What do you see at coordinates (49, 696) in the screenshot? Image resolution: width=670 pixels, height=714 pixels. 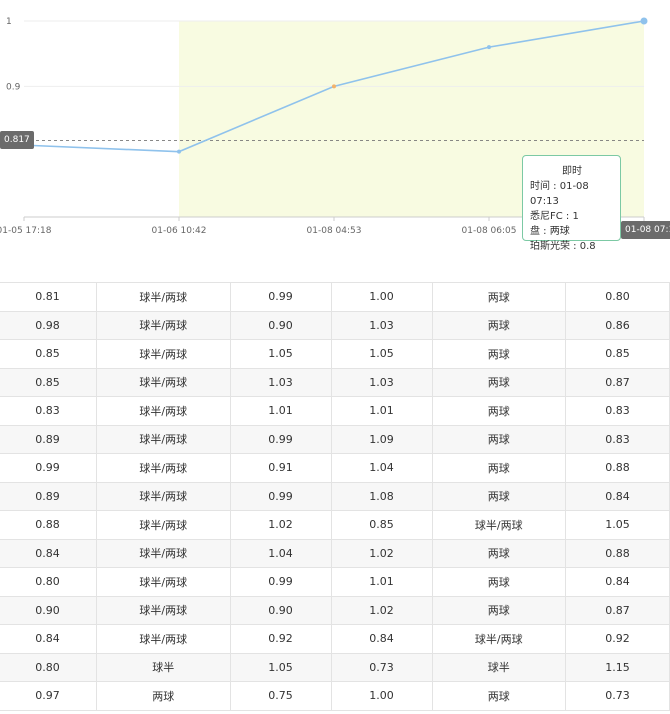 I see `table-cell: 0.97` at bounding box center [49, 696].